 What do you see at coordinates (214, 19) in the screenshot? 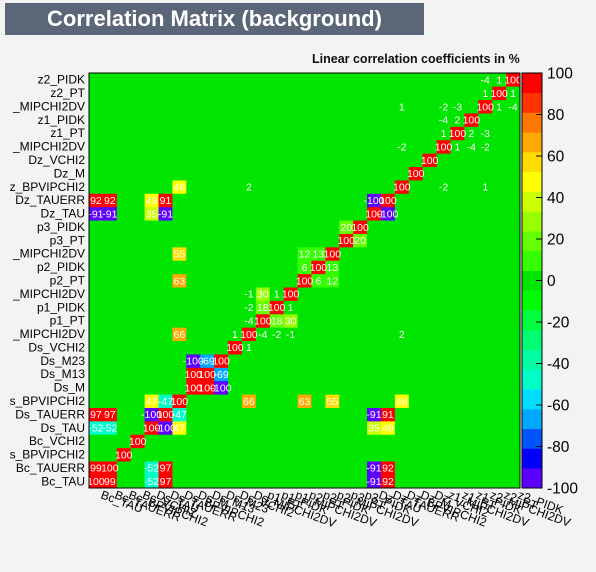
I see `chart-title: Correlation Matrix (background)` at bounding box center [214, 19].